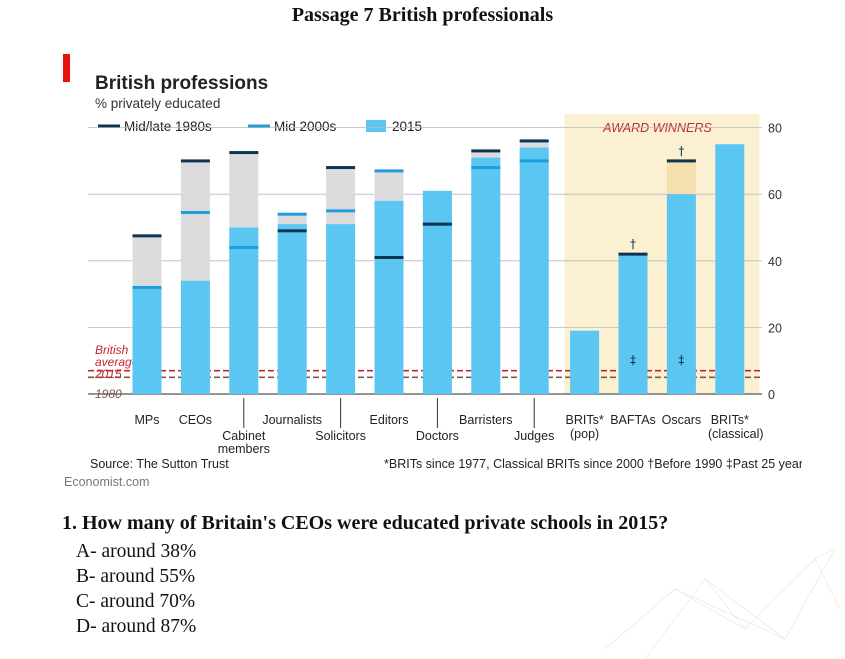  Describe the element at coordinates (389, 171) in the screenshot. I see `marker-2000s-editors` at that location.